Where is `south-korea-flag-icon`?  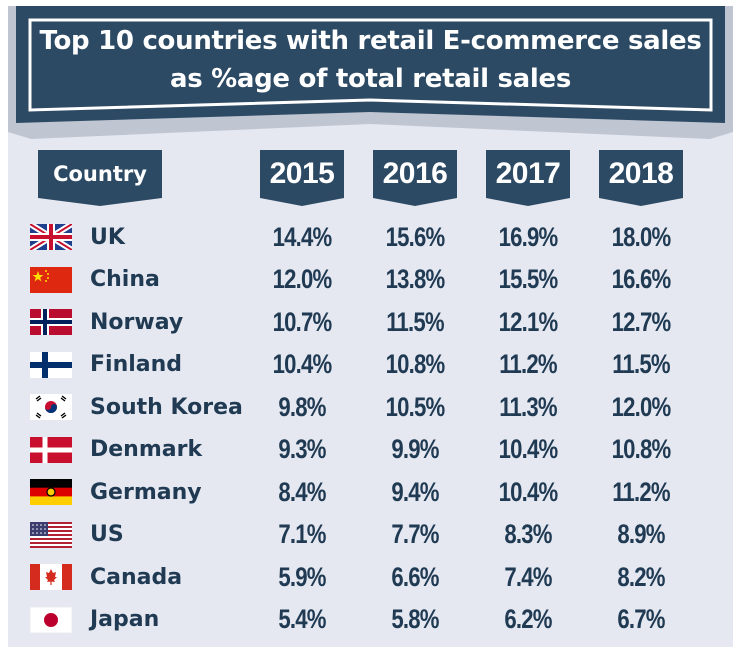
south-korea-flag-icon is located at coordinates (51, 407).